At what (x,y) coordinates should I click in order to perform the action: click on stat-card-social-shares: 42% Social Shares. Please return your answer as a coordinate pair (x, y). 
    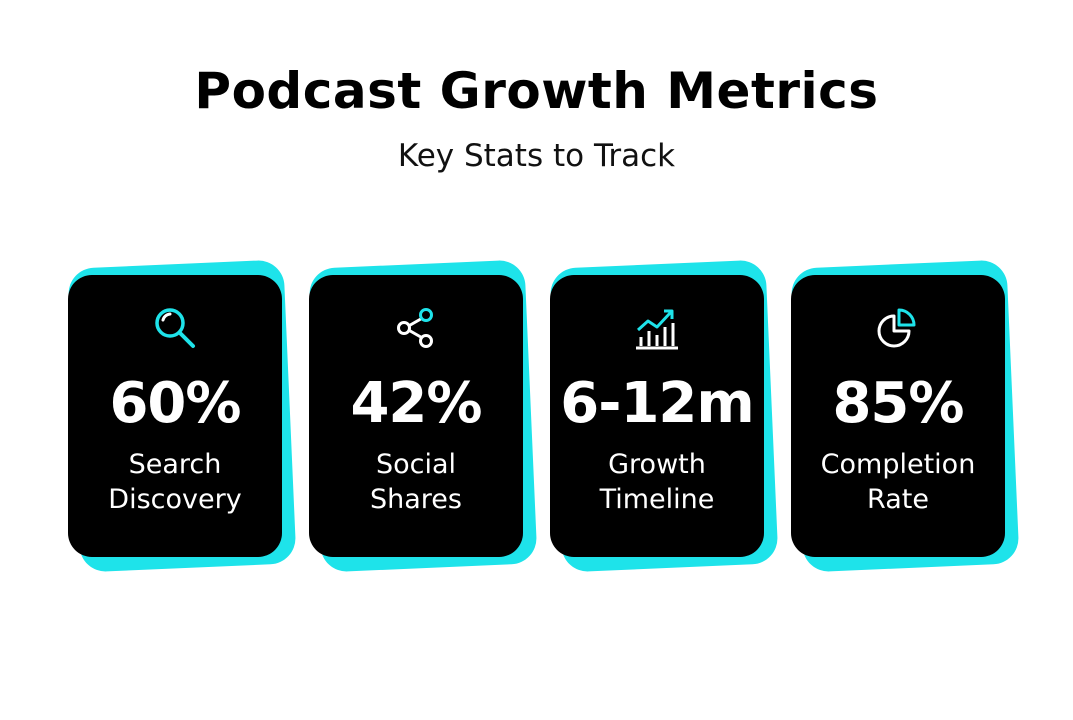
    Looking at the image, I should click on (423, 416).